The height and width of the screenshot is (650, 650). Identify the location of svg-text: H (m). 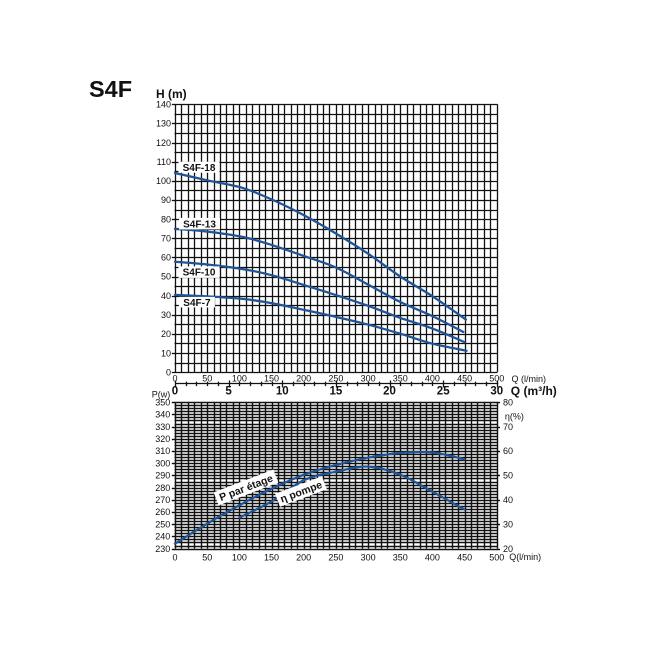
(171, 94).